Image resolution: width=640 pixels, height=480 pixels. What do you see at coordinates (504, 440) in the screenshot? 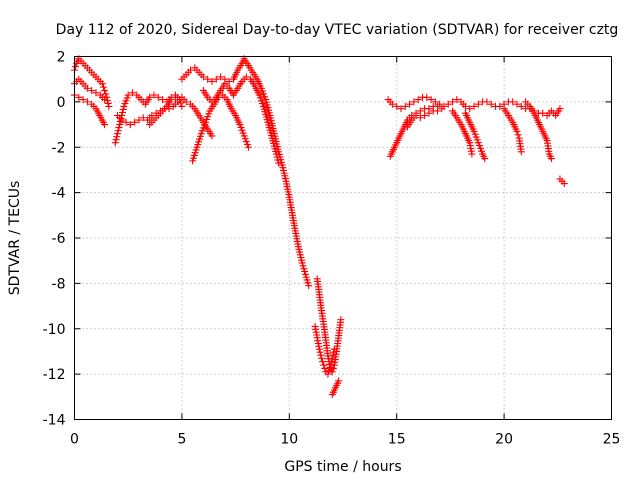
I see `x-tick-label: 20` at bounding box center [504, 440].